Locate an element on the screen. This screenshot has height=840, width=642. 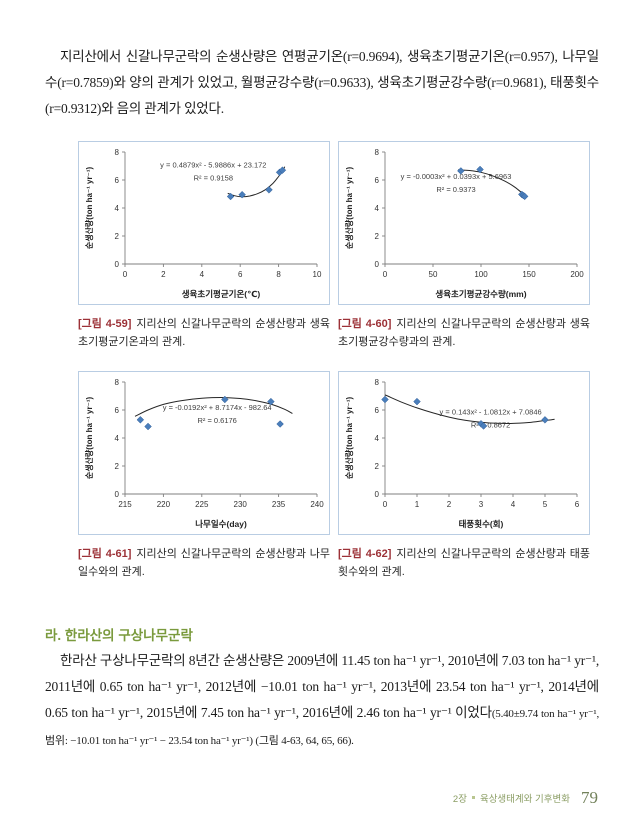
figure-caption-text: 지리산의 신갈나무군락의 순생산량과 나무일수와의 관계. is located at coordinates (204, 563).